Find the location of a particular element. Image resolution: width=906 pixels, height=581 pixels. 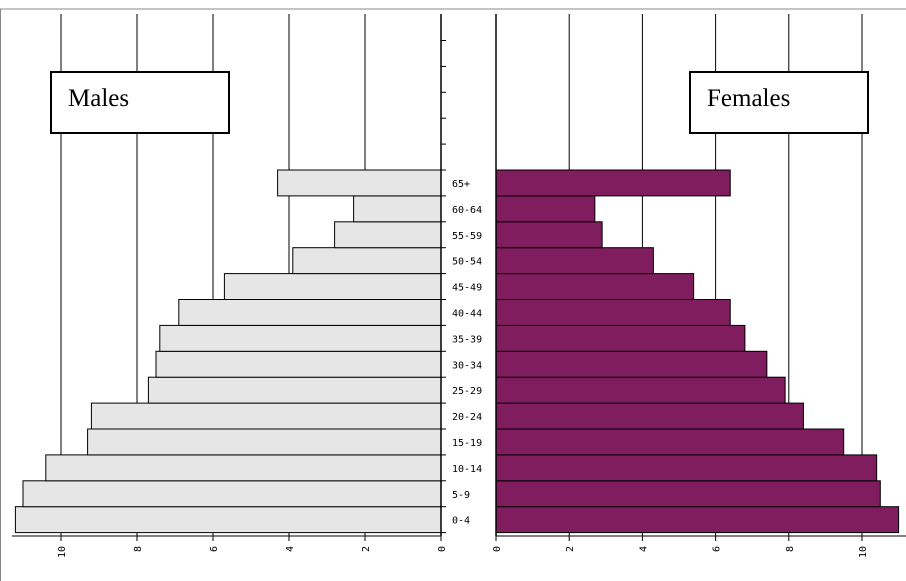

category-label: 5-9 is located at coordinates (461, 495).